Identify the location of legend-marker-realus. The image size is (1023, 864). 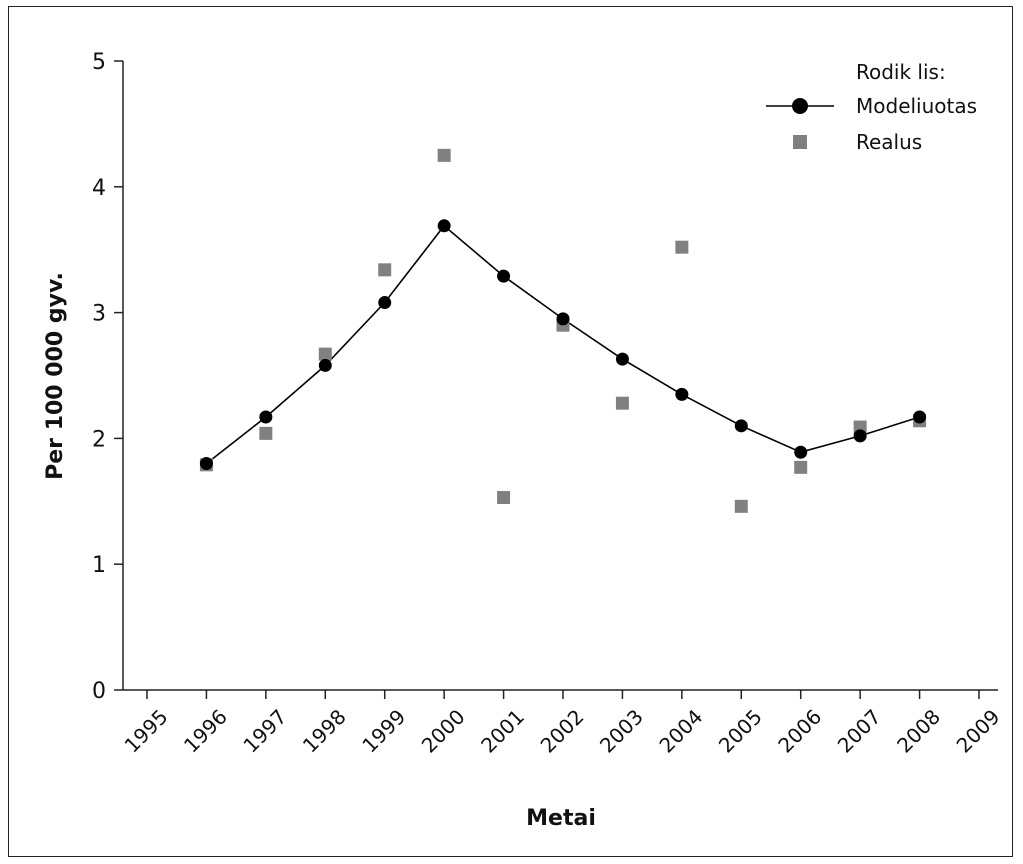
(800, 142).